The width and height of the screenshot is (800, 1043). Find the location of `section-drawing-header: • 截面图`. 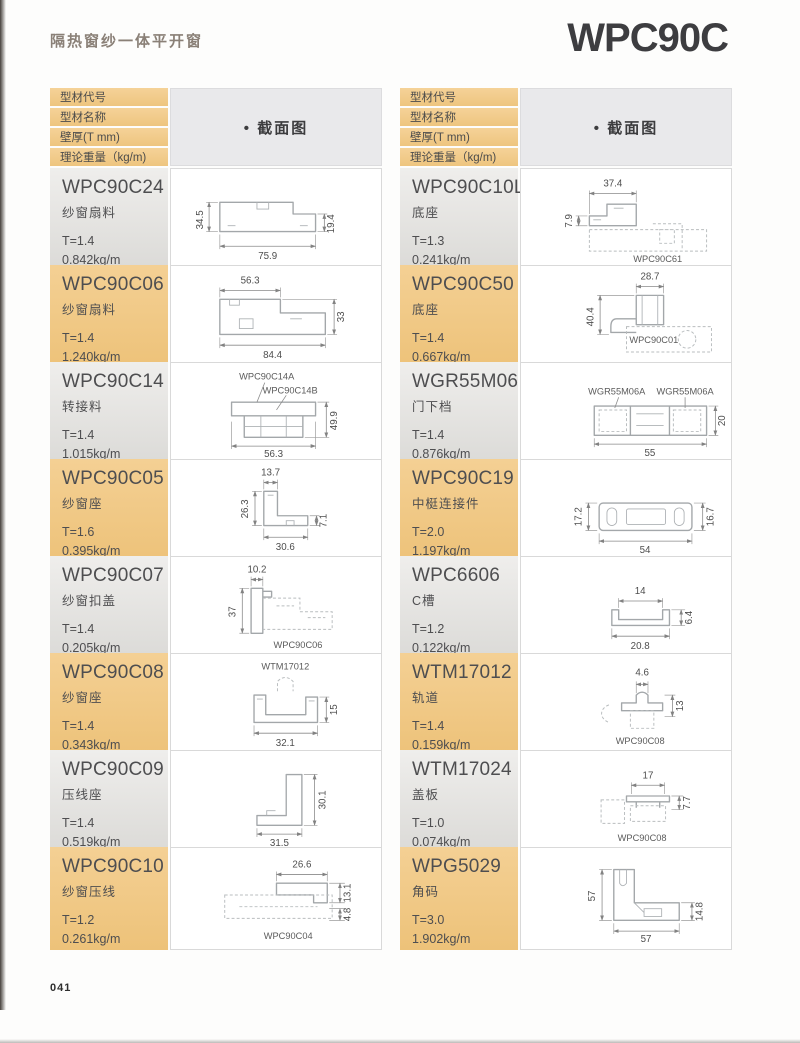

section-drawing-header: • 截面图 is located at coordinates (626, 127).